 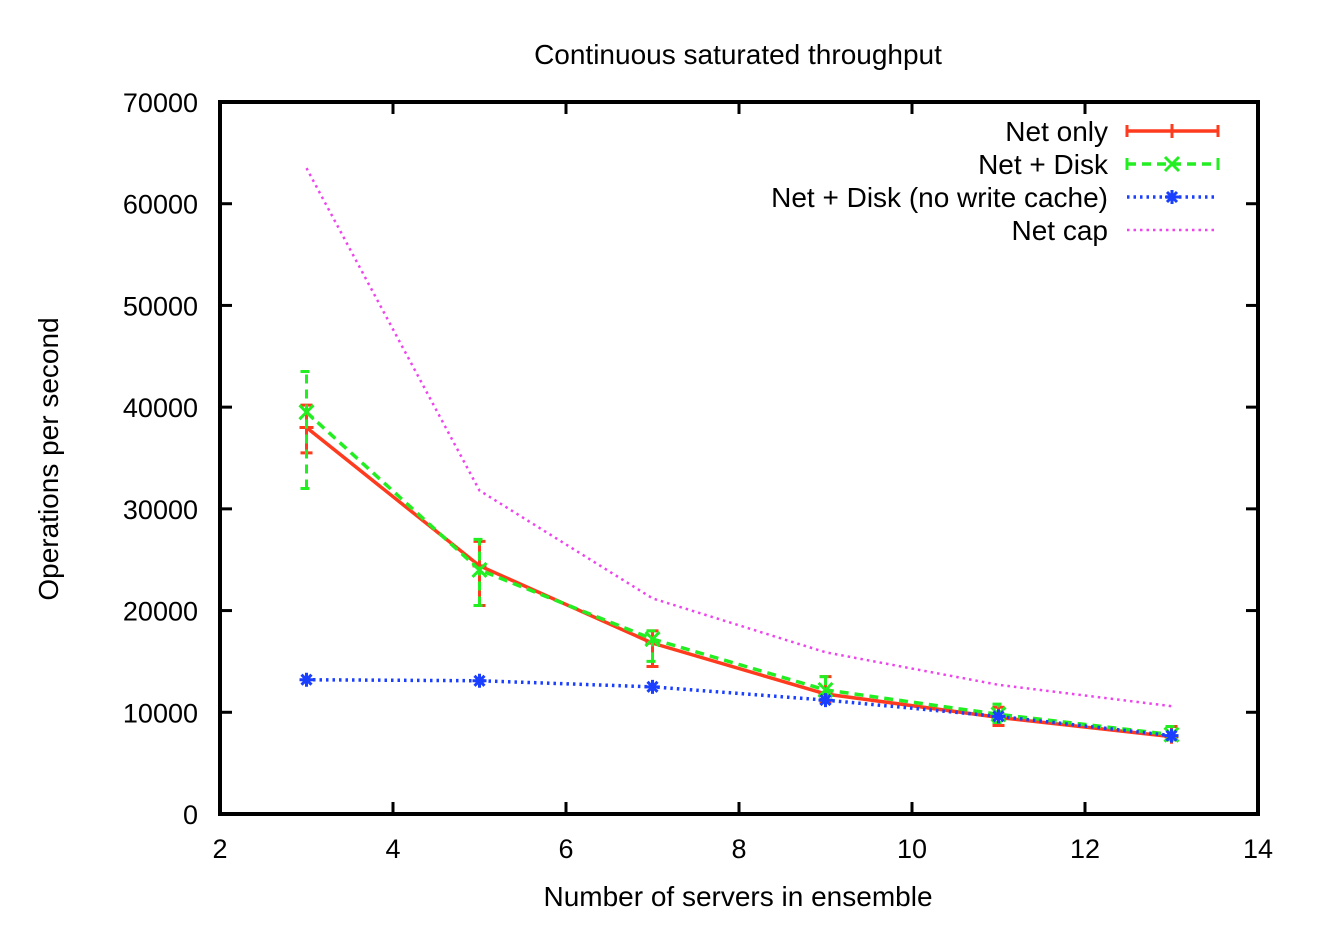 What do you see at coordinates (160, 612) in the screenshot?
I see `y-tick-label: 20000` at bounding box center [160, 612].